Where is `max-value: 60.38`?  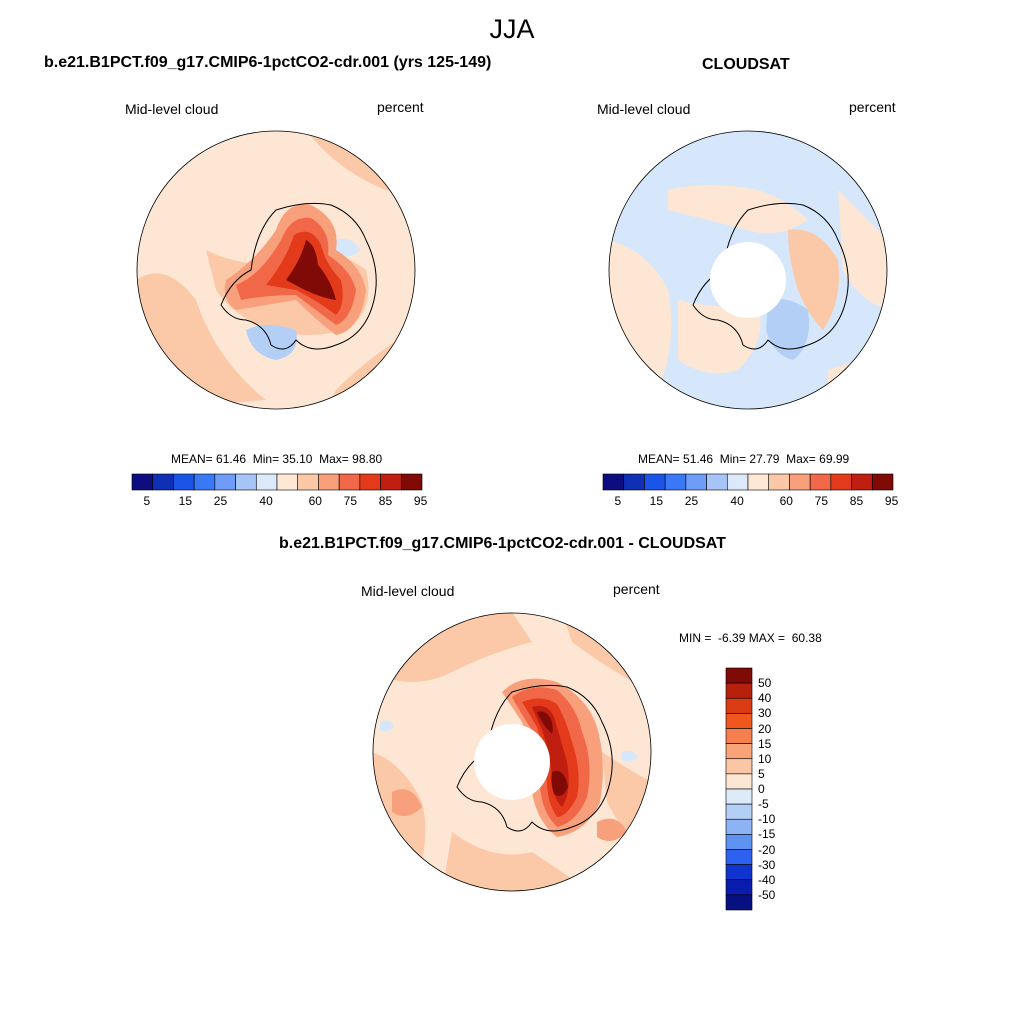
max-value: 60.38 is located at coordinates (806, 638).